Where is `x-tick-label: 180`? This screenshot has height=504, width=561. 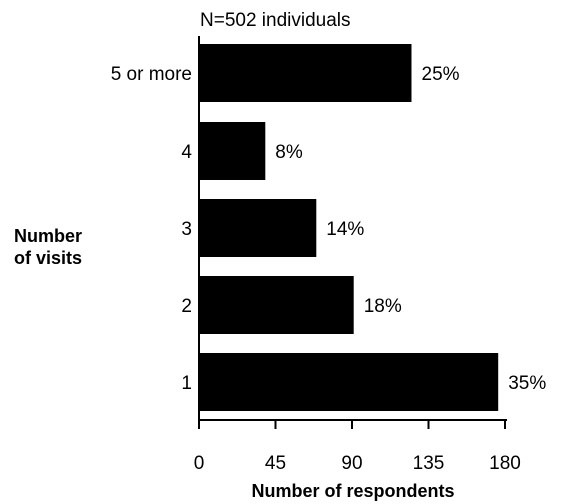 x-tick-label: 180 is located at coordinates (505, 463).